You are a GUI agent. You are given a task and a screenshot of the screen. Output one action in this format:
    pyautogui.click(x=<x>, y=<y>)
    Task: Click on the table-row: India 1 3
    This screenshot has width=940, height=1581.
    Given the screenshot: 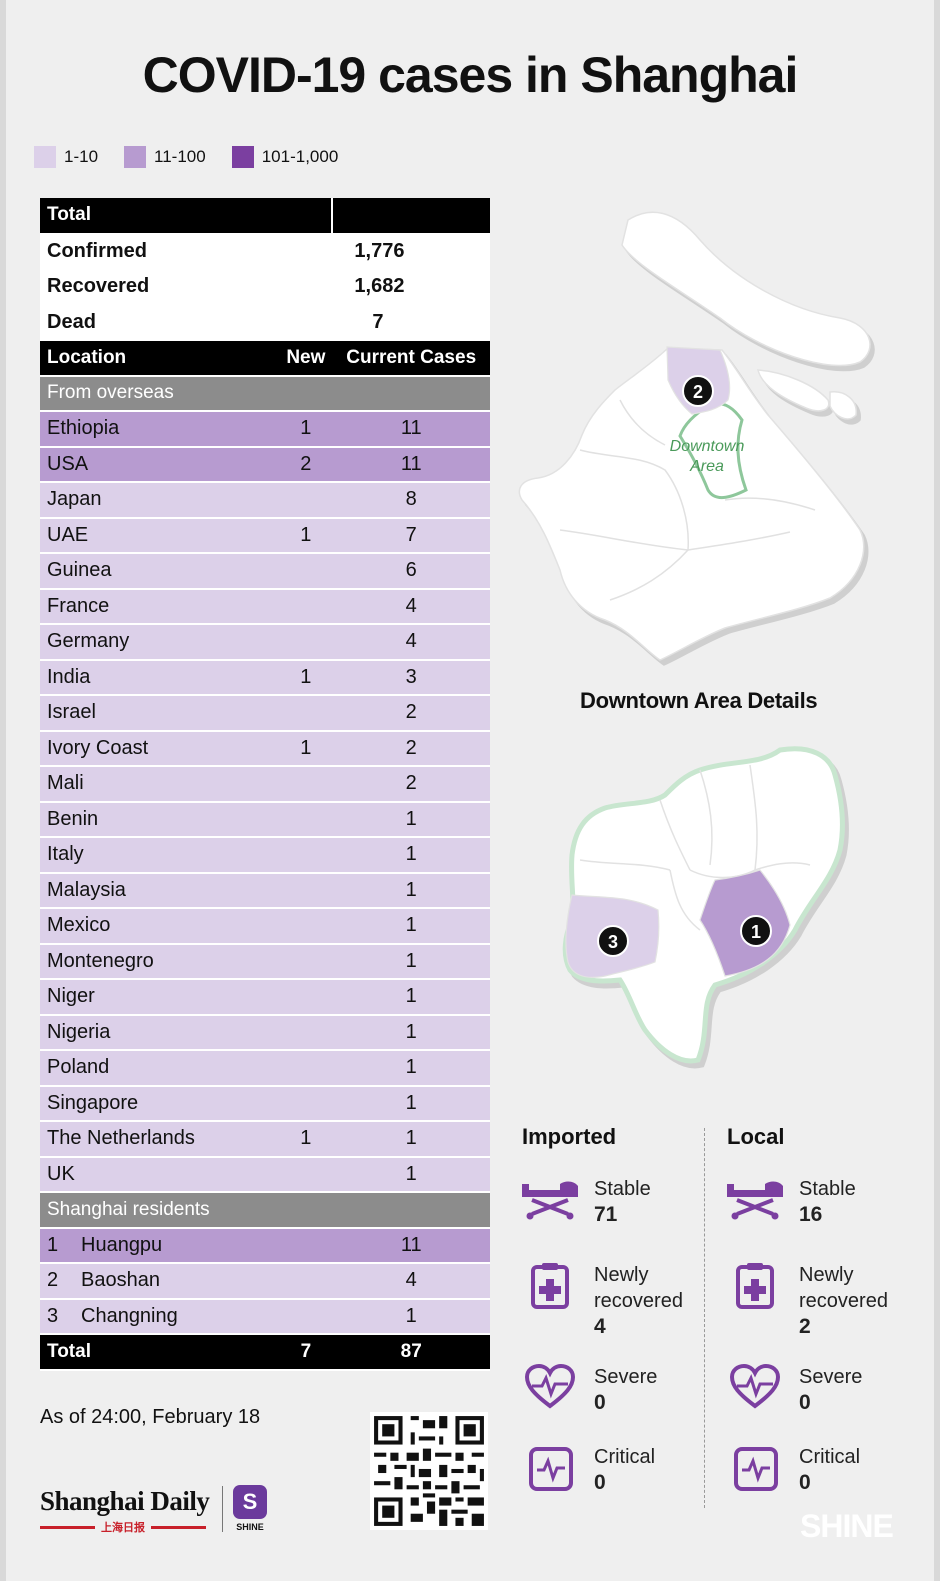 What is the action you would take?
    pyautogui.click(x=265, y=677)
    